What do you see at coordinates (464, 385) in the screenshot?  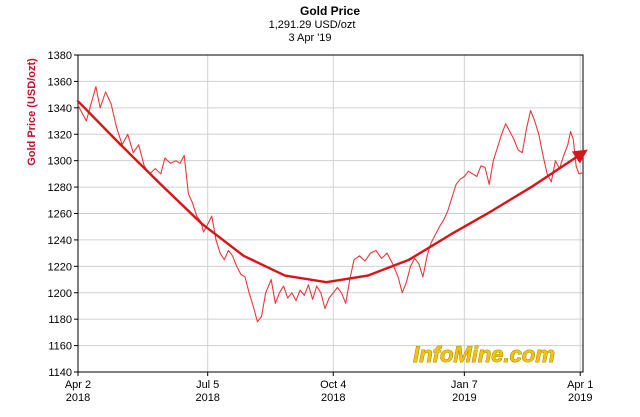 I see `x-tick-label: Jan 7` at bounding box center [464, 385].